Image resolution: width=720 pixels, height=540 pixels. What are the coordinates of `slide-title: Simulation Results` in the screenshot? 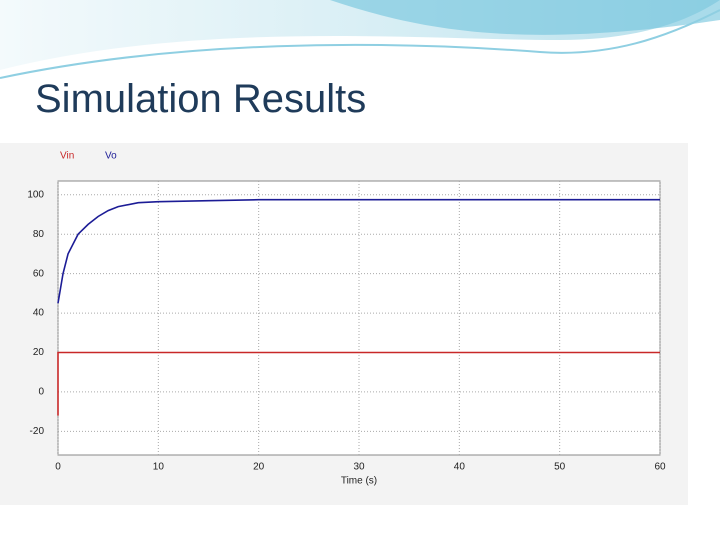 It's located at (200, 99).